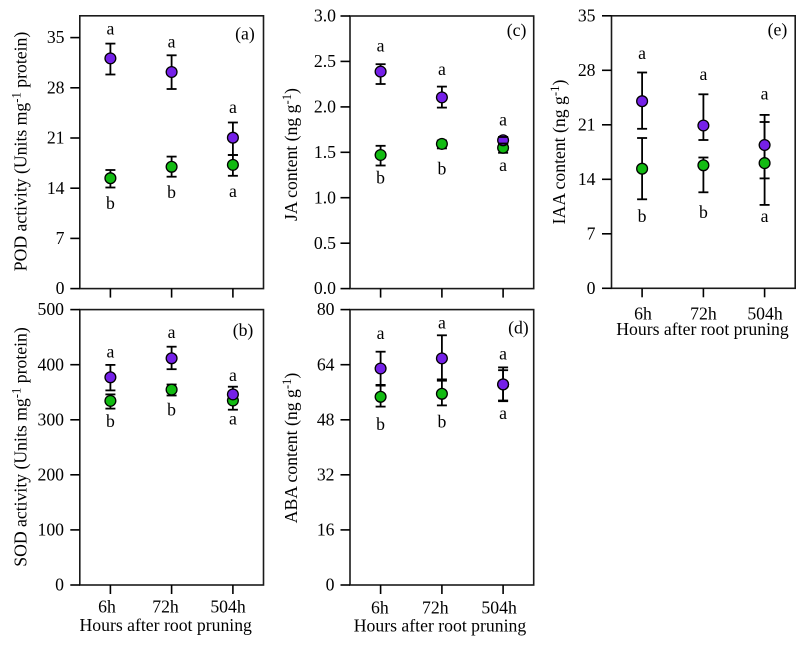 The image size is (800, 646). I want to click on svg-text: 300, so click(50, 419).